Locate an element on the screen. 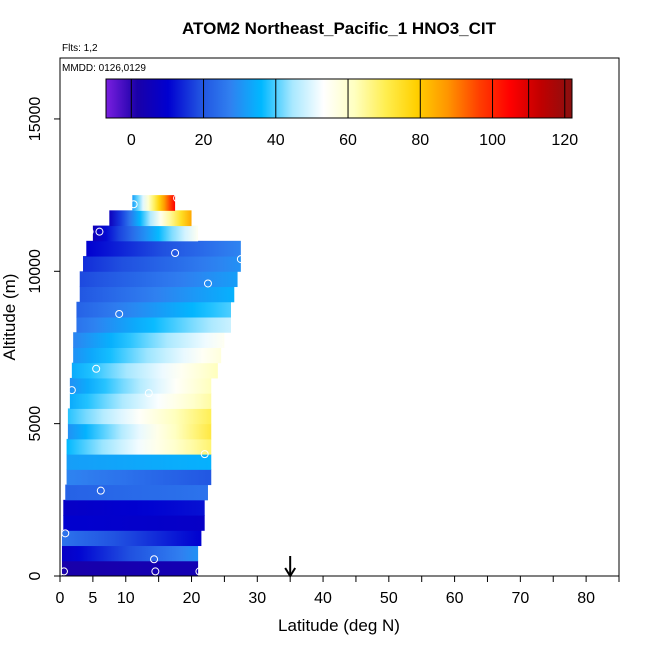 The image size is (650, 650). y-axis: 0 5000 10000 15000 is located at coordinates (43, 338).